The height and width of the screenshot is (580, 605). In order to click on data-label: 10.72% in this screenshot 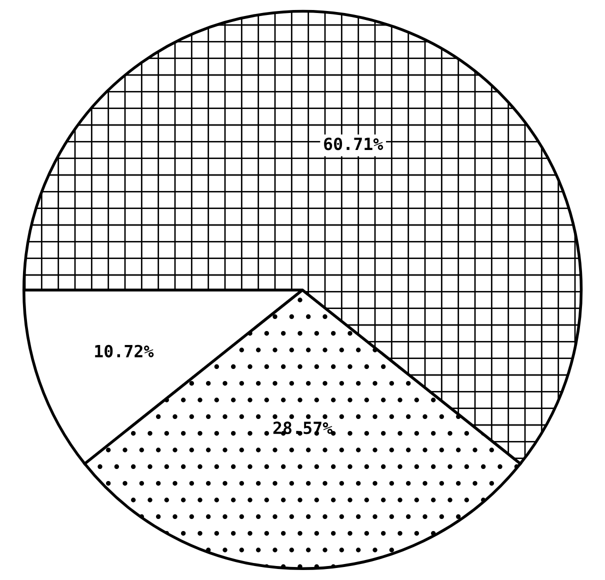, I will do `click(124, 351)`.